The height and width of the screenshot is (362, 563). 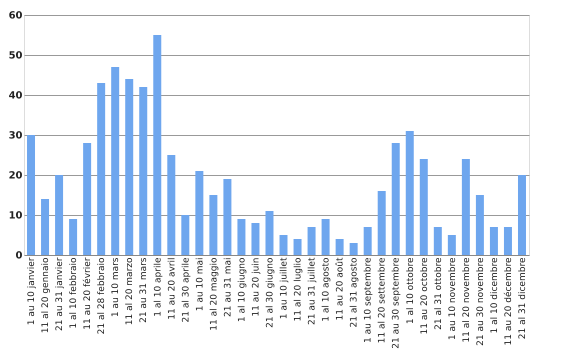 I want to click on x-tick-label: 1 au 10 janvier, so click(x=32, y=291).